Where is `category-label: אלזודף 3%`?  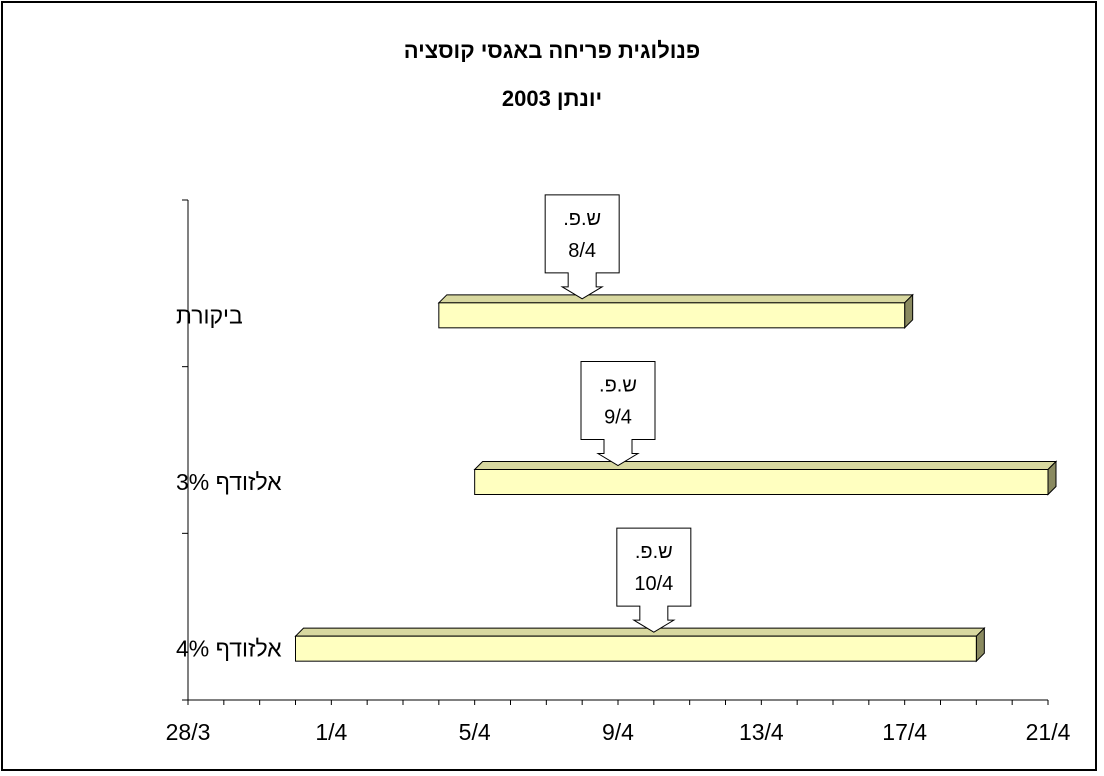 category-label: אלזודף 3% is located at coordinates (229, 482).